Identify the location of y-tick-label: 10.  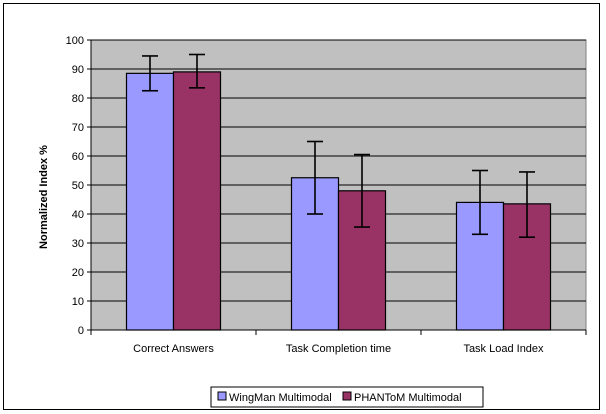
(78, 302).